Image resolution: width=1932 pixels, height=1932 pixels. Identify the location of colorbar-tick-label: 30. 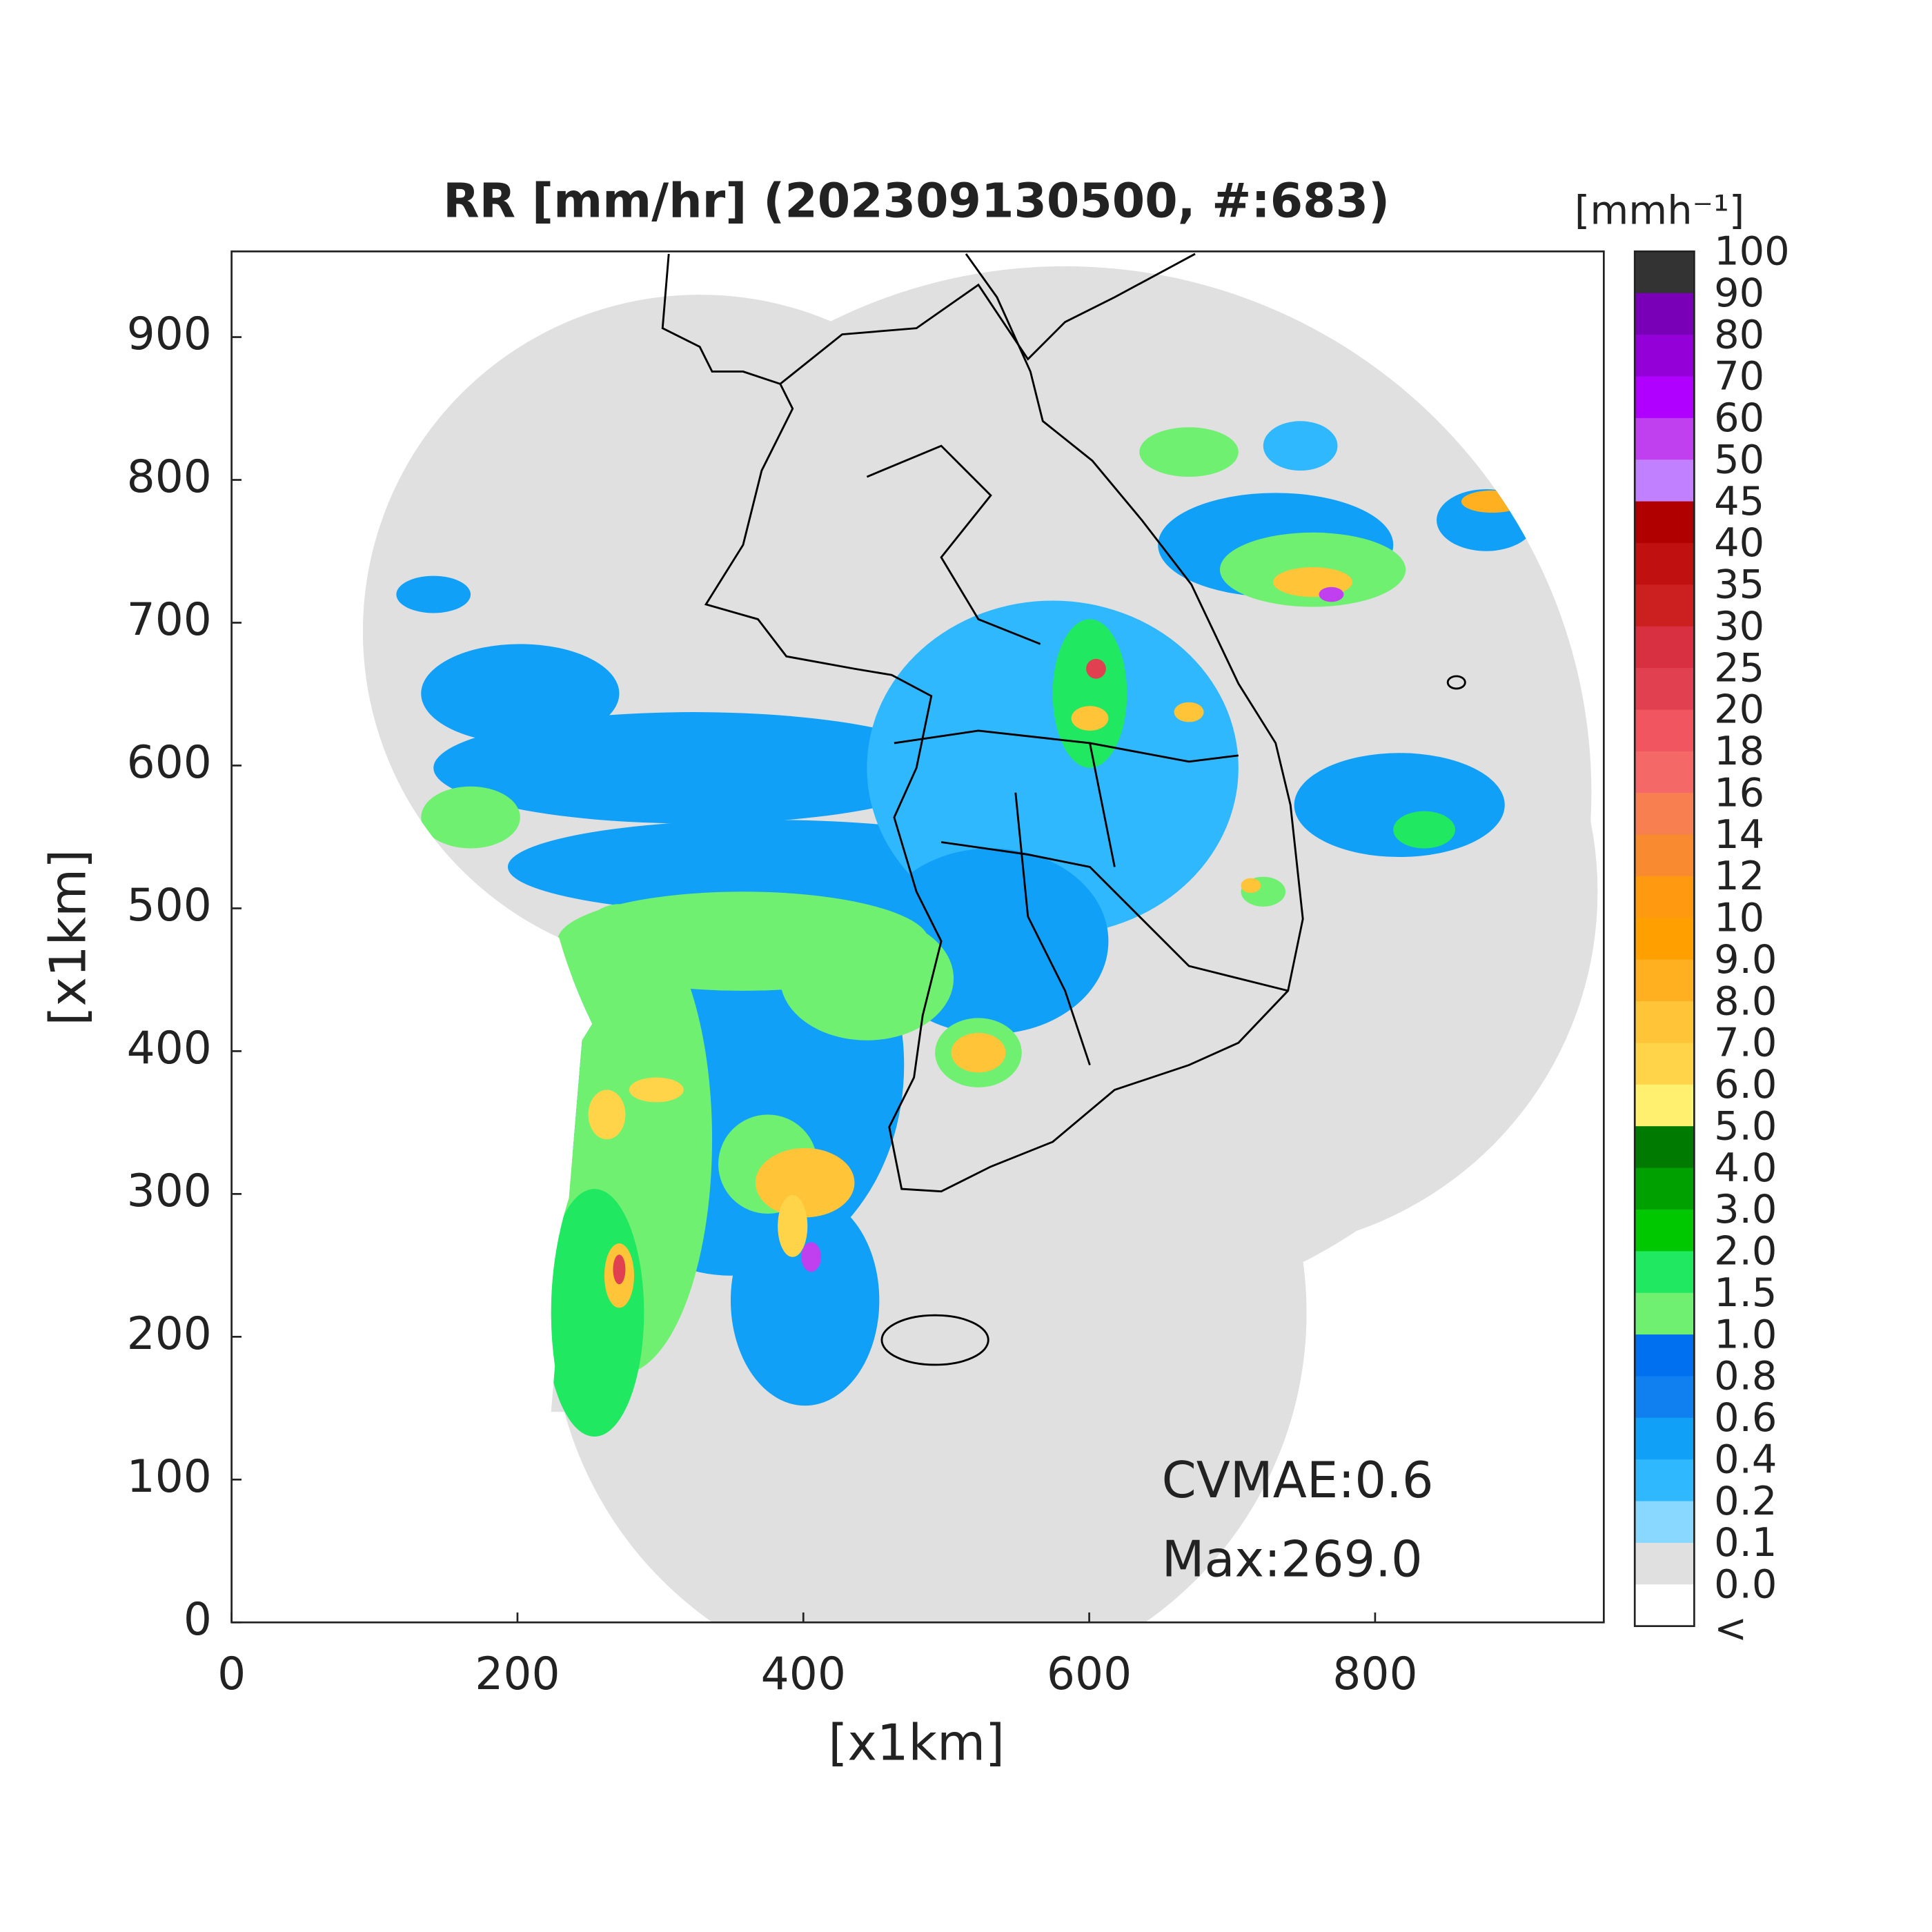
(1739, 626).